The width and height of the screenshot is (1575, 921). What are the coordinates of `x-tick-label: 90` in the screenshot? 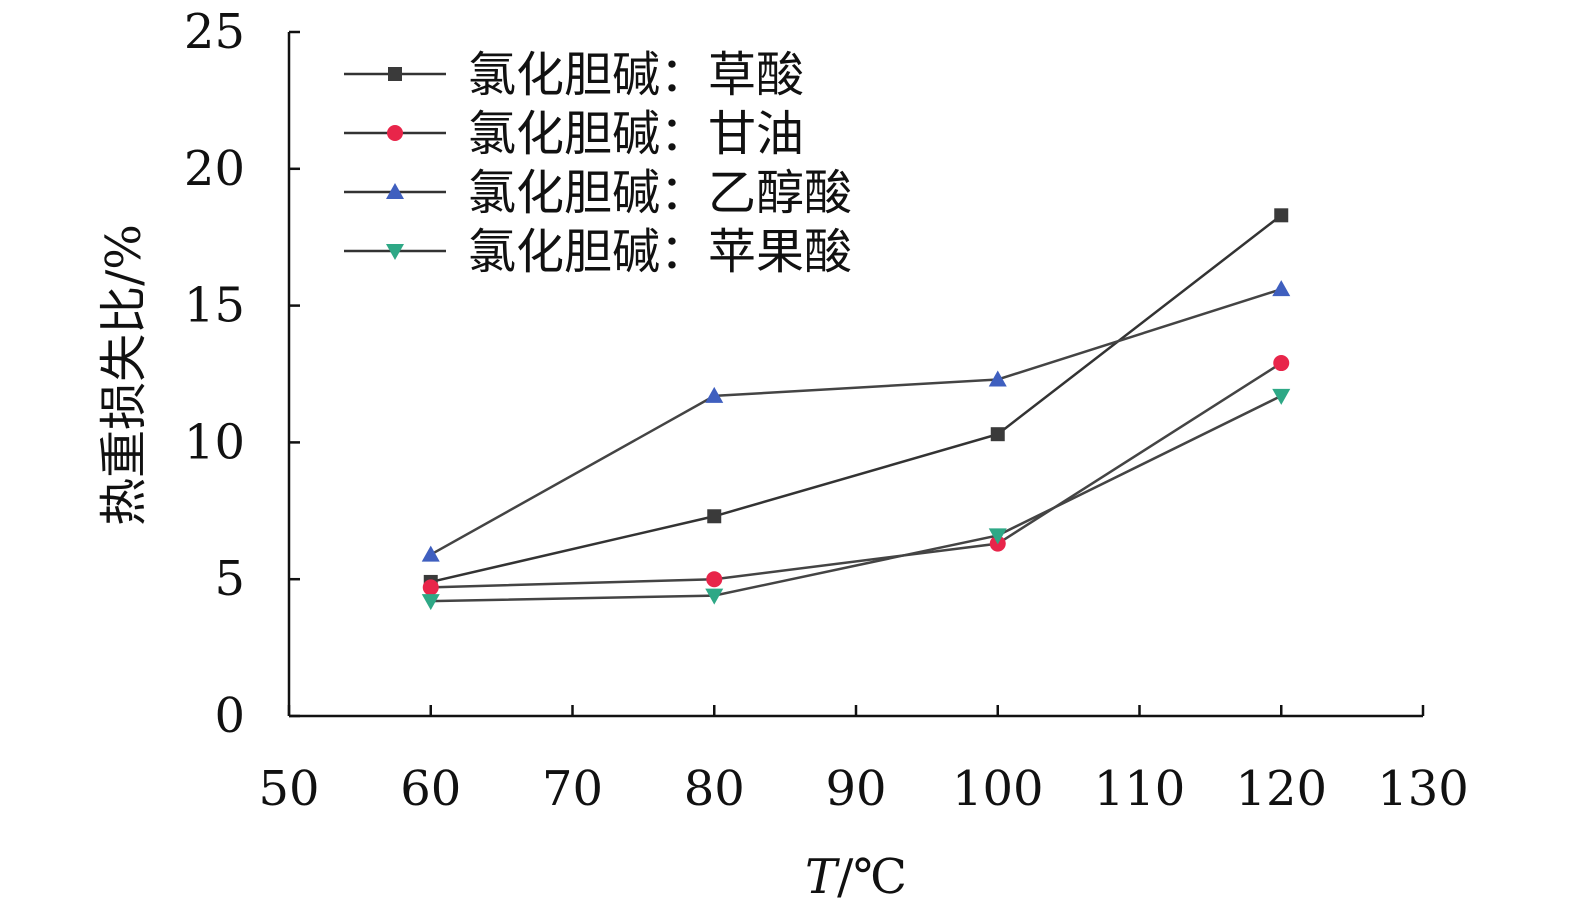 It's located at (855, 789).